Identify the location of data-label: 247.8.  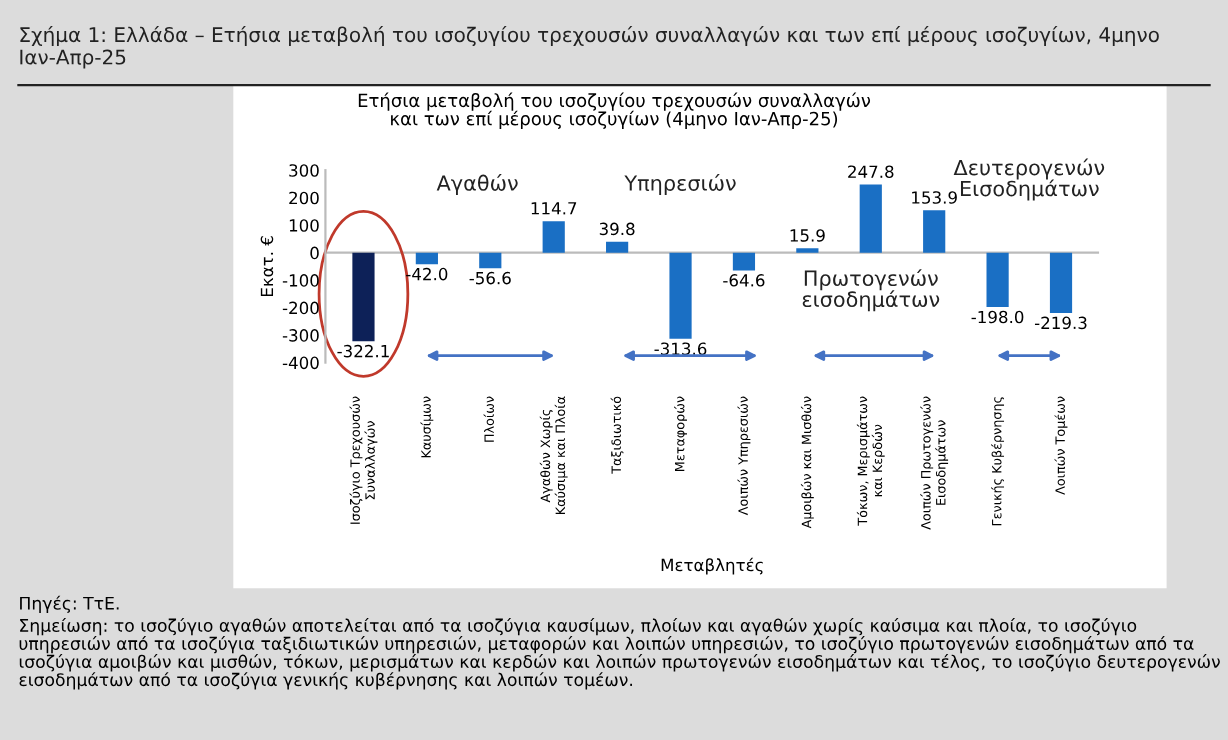
(871, 172).